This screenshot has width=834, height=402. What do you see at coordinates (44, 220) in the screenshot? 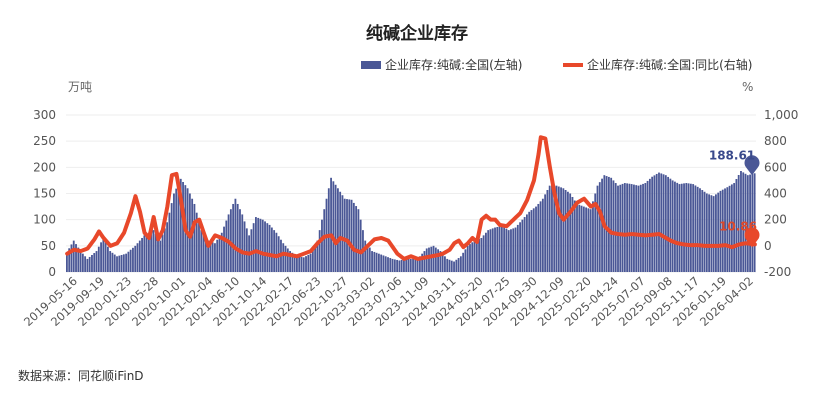
I see `left-axis-tick-label: 100` at bounding box center [44, 220].